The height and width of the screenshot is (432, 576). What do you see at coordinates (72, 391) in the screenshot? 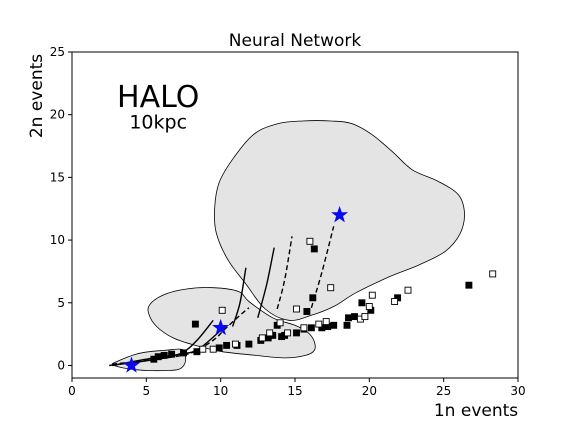
I see `x-tick-label: 0` at bounding box center [72, 391].